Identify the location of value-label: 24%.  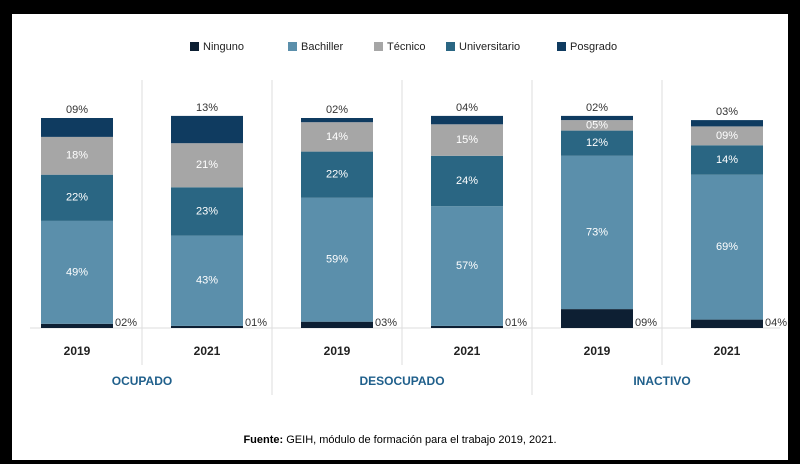
(467, 181).